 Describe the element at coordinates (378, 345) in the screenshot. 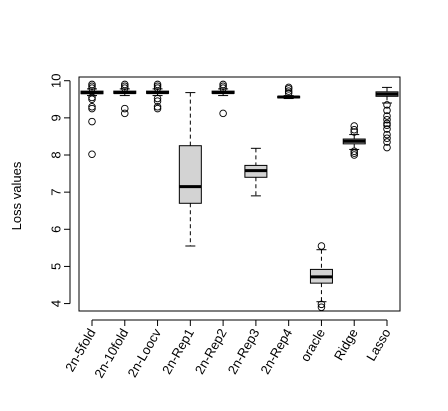

I see `x-tick-label-lasso: Lasso` at that location.